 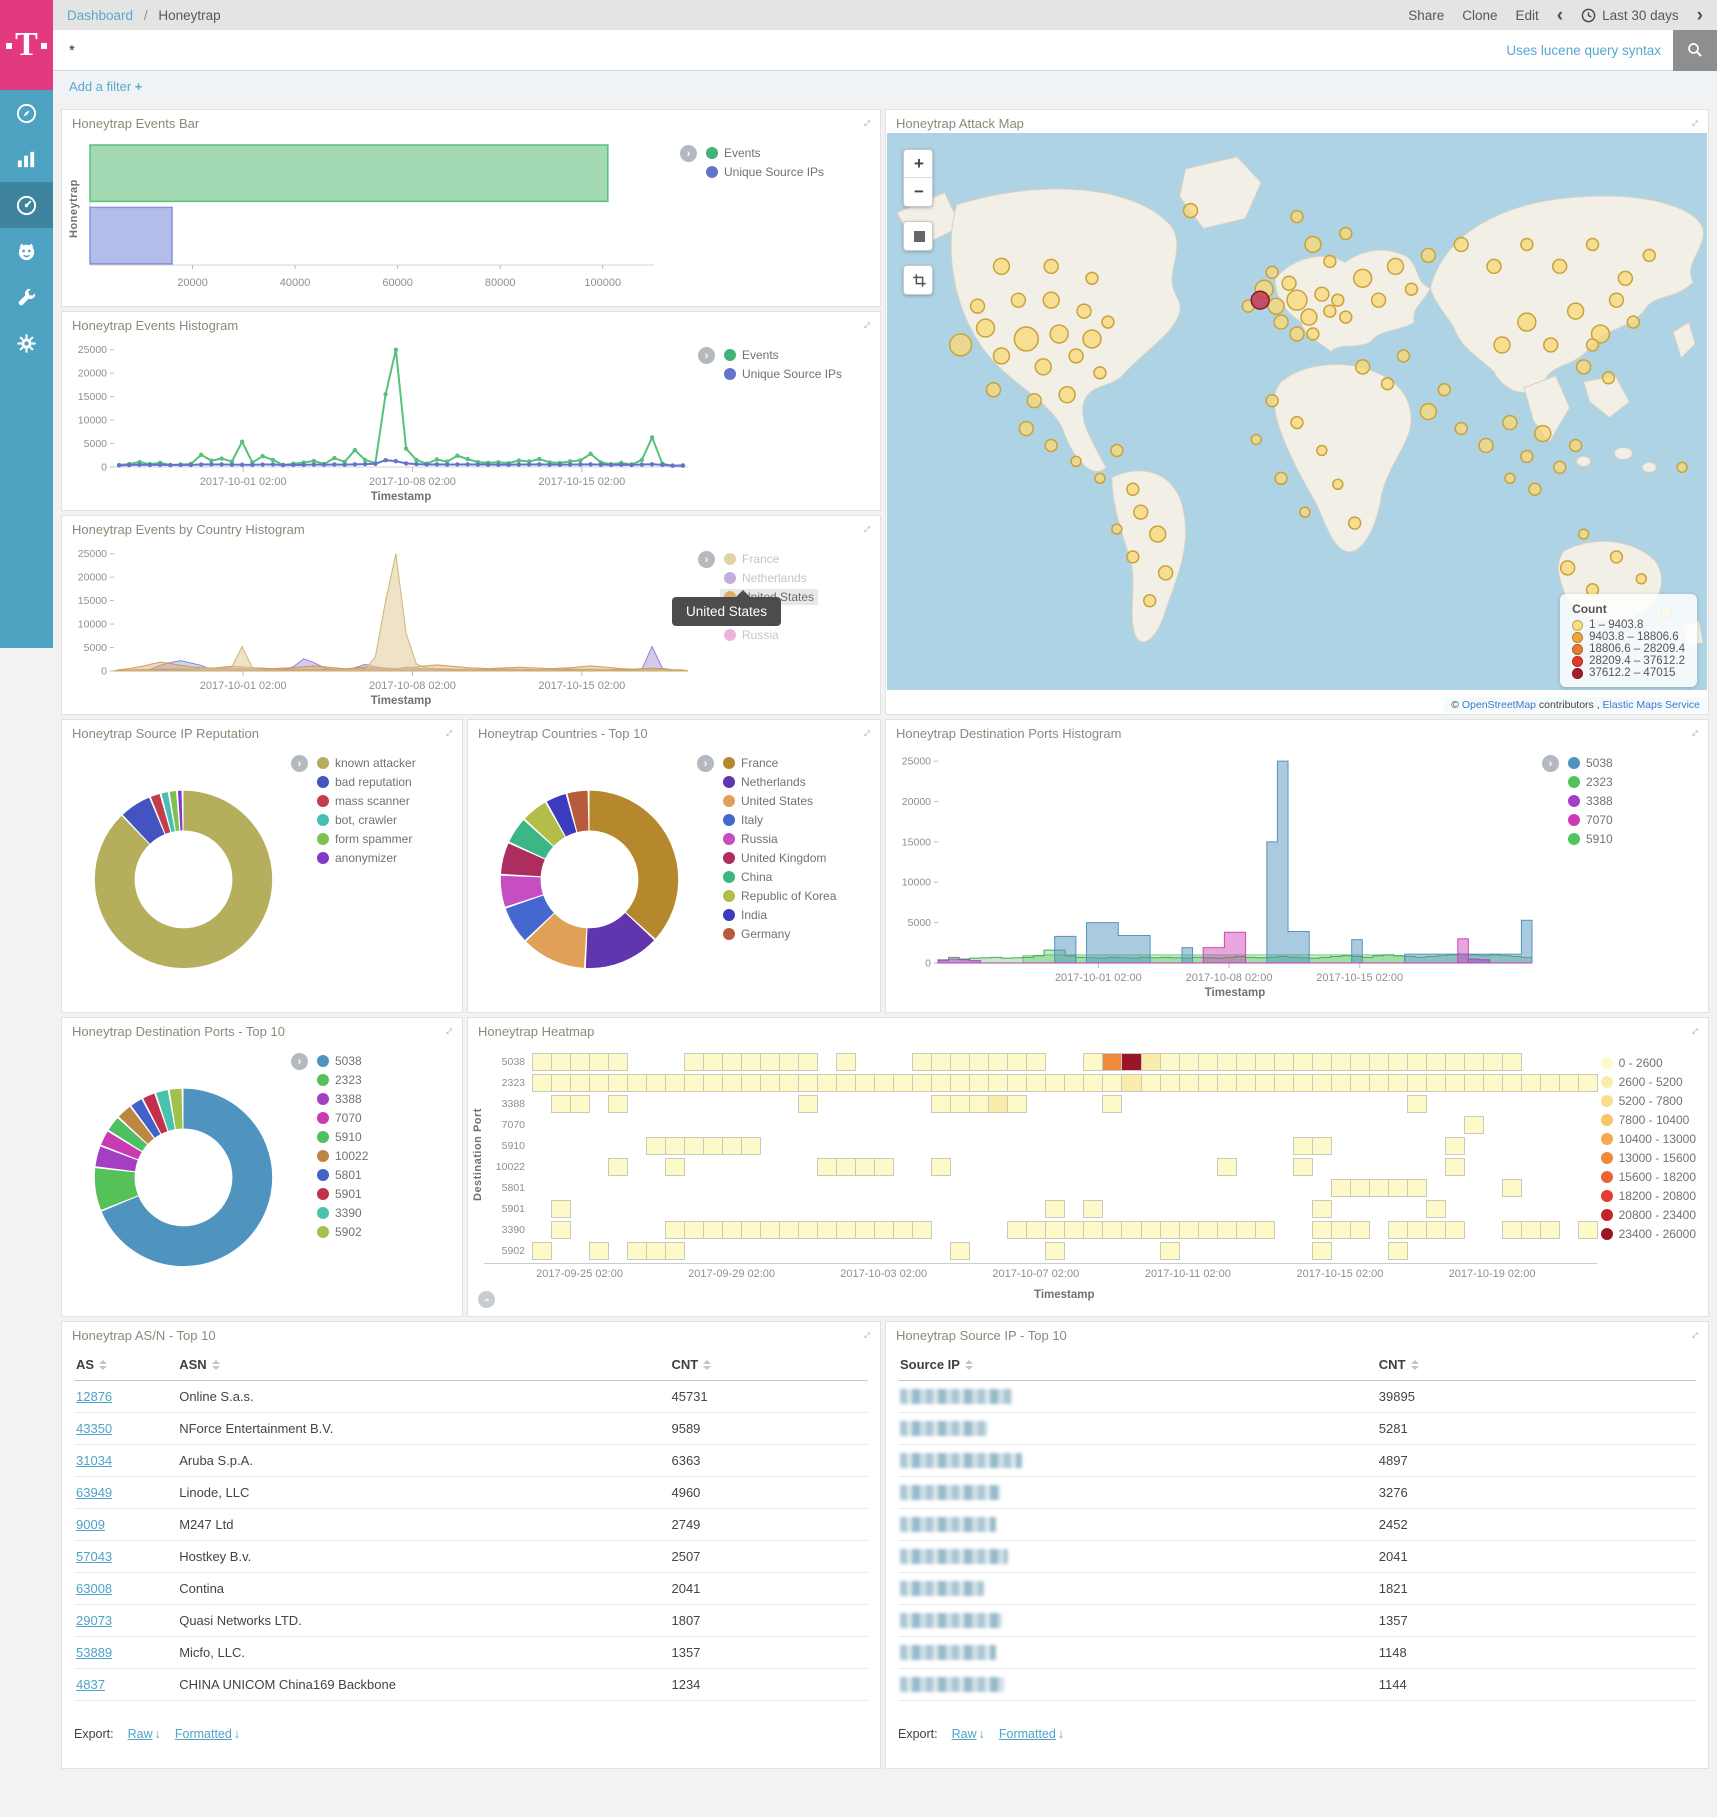 What do you see at coordinates (769, 578) in the screenshot?
I see `legend-item: Netherlands` at bounding box center [769, 578].